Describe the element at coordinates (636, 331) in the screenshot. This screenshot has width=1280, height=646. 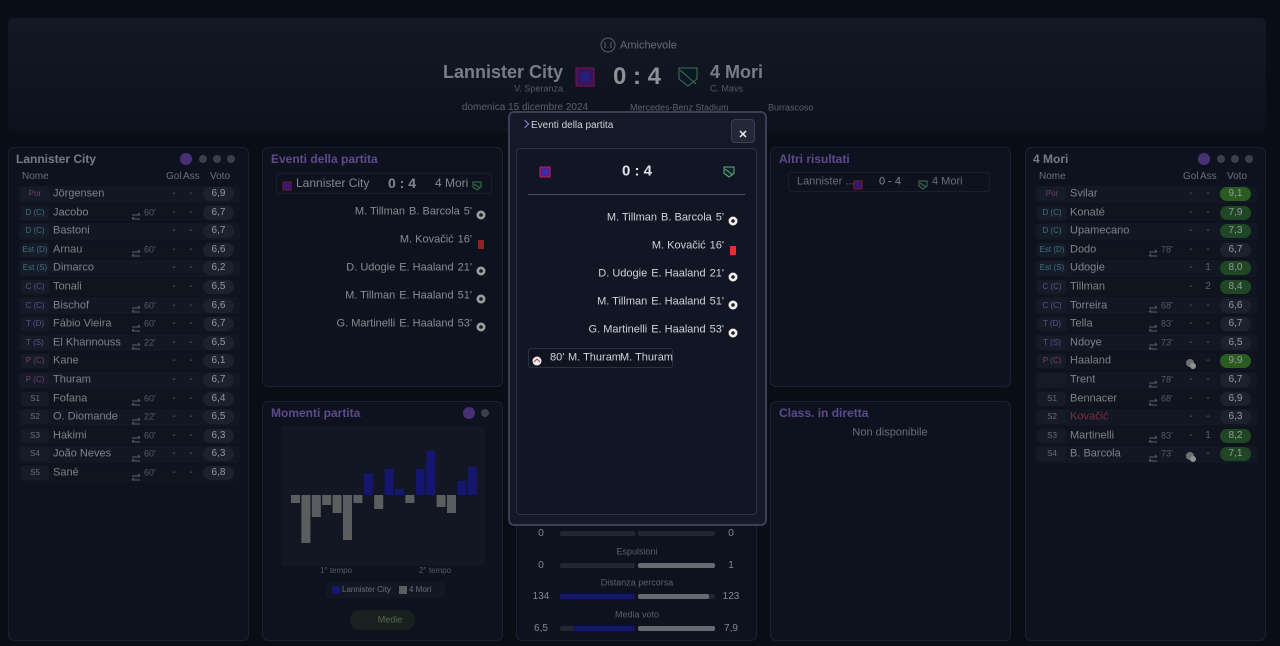
I see `modal-inner` at that location.